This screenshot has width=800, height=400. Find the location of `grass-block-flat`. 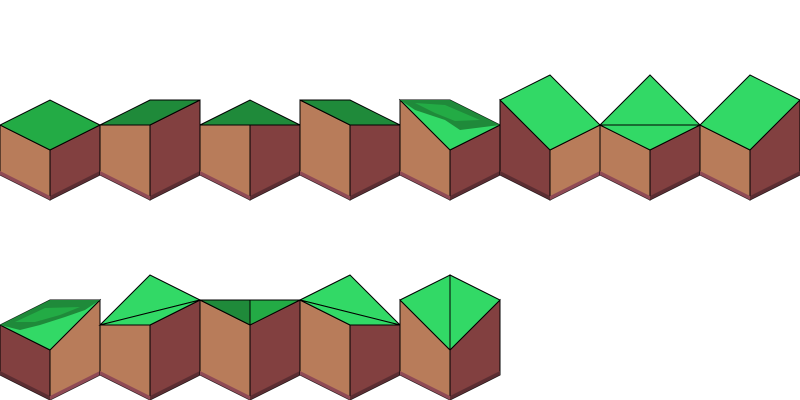

grass-block-flat is located at coordinates (51, 138).